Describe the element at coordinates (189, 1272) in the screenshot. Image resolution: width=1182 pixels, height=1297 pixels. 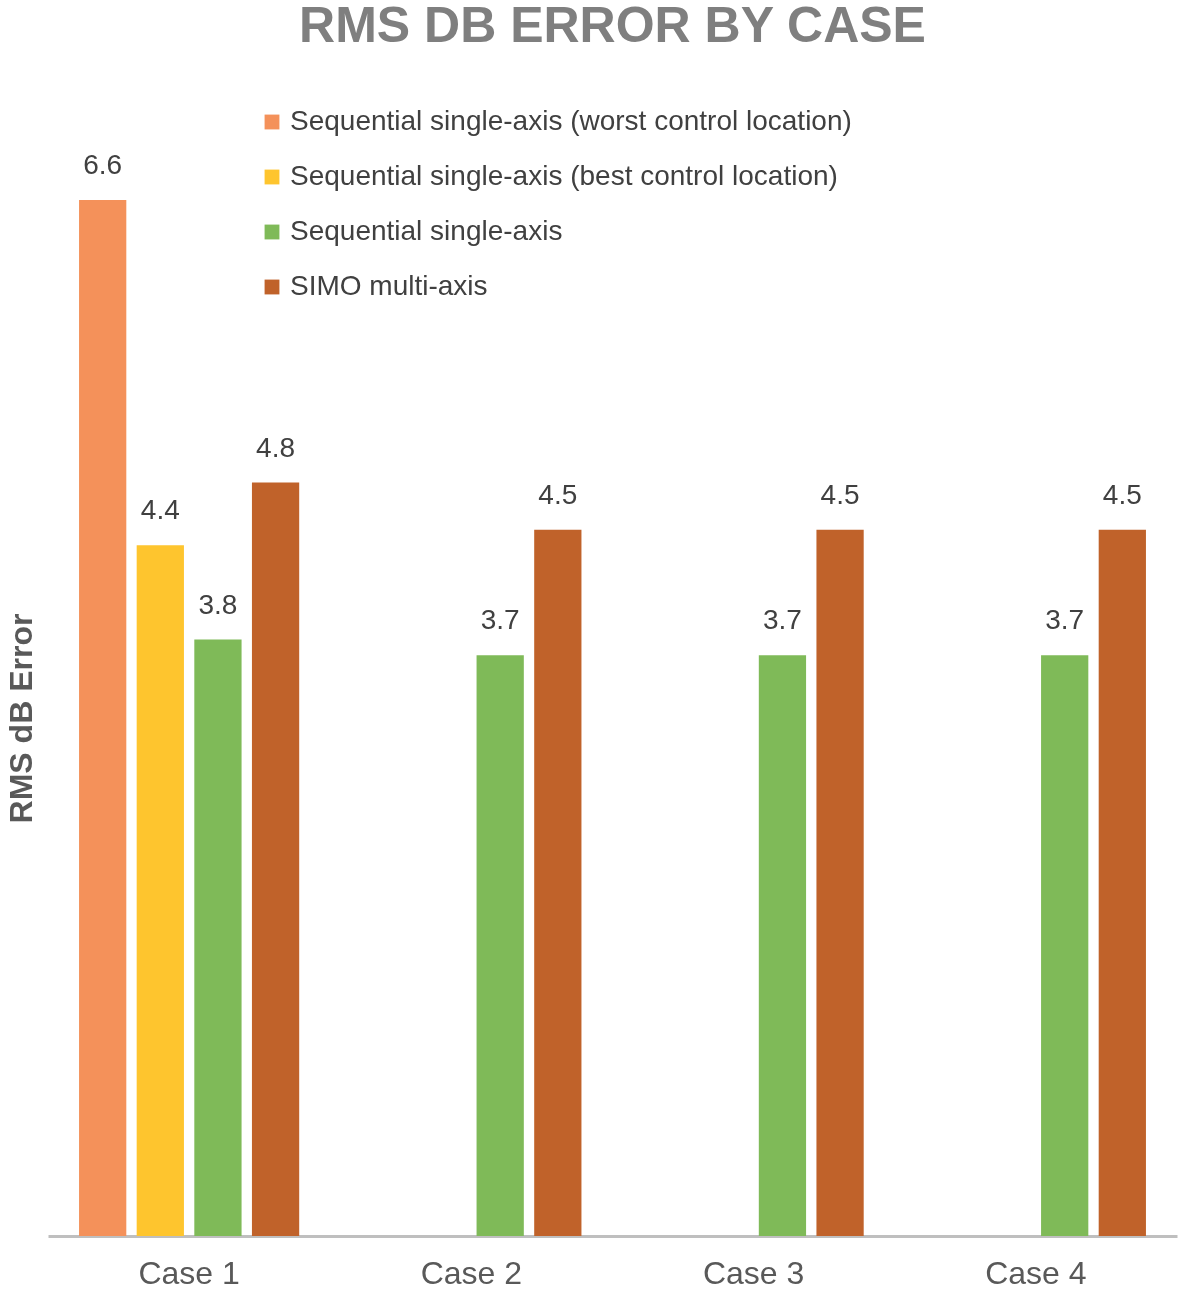
I see `x-tick-label: Case 1` at that location.